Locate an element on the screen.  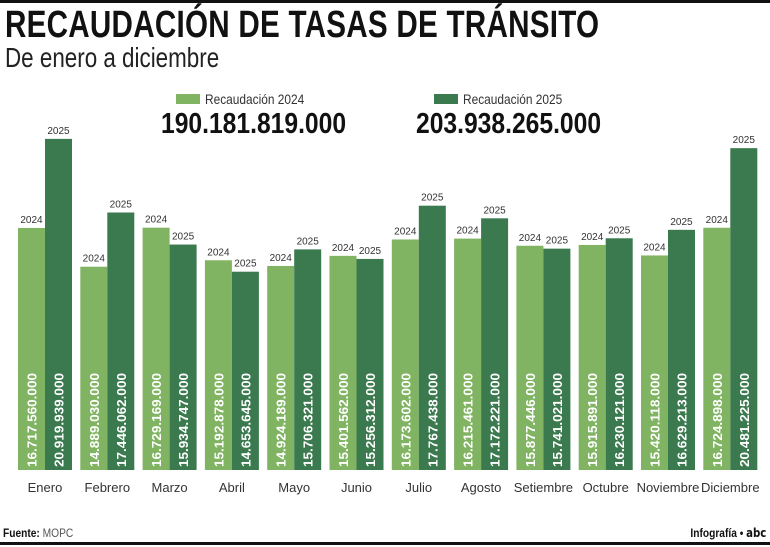
legend-label-2024: Recaudación 2024 is located at coordinates (255, 99).